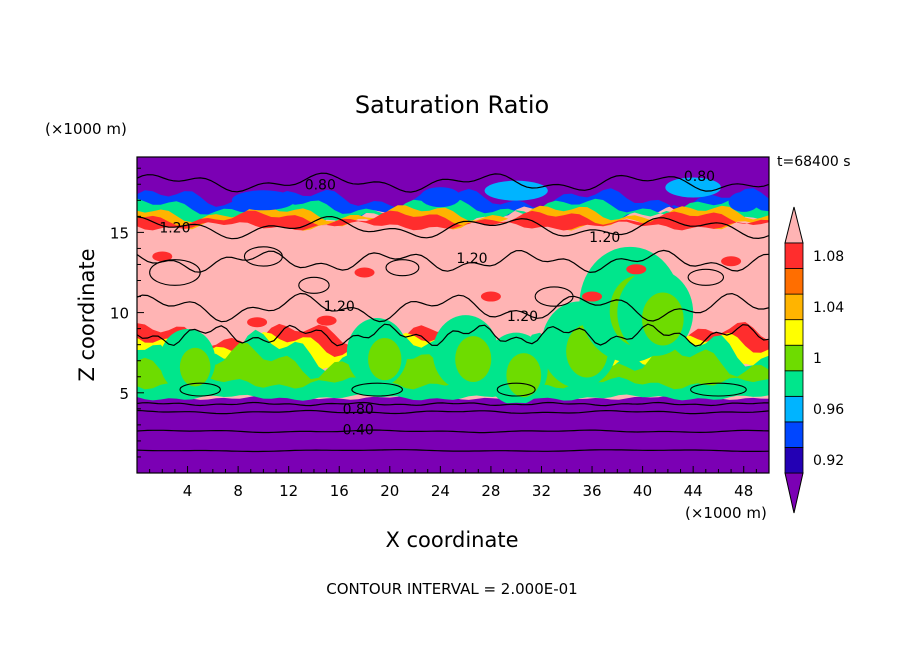  I want to click on contour-interval-label: CONTOUR INTERVAL = 2.000E-01, so click(451, 589).